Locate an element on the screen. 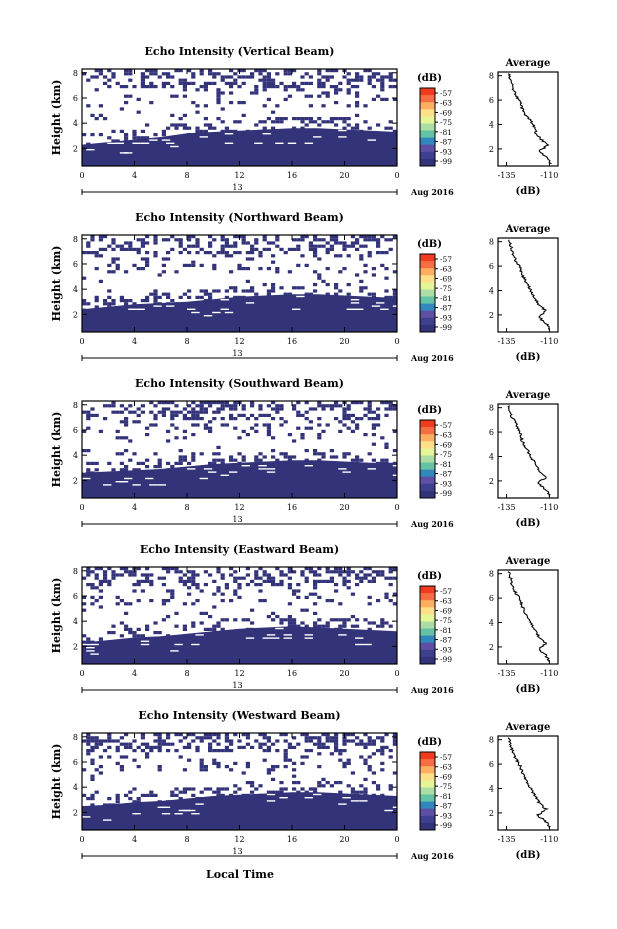 Image resolution: width=617 pixels, height=929 pixels. panel-title: Echo Intensity (Northward Beam) is located at coordinates (239, 217).